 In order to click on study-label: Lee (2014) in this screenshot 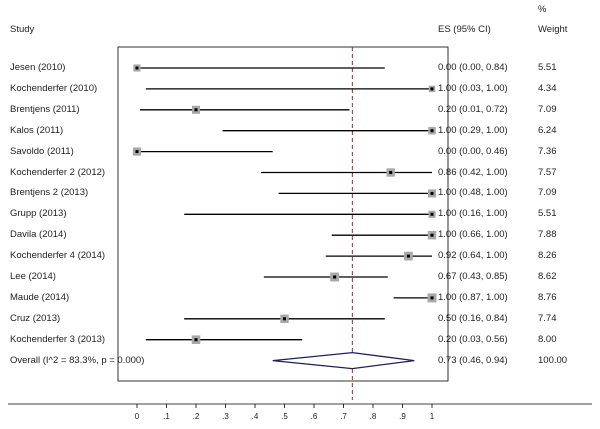, I will do `click(33, 276)`.